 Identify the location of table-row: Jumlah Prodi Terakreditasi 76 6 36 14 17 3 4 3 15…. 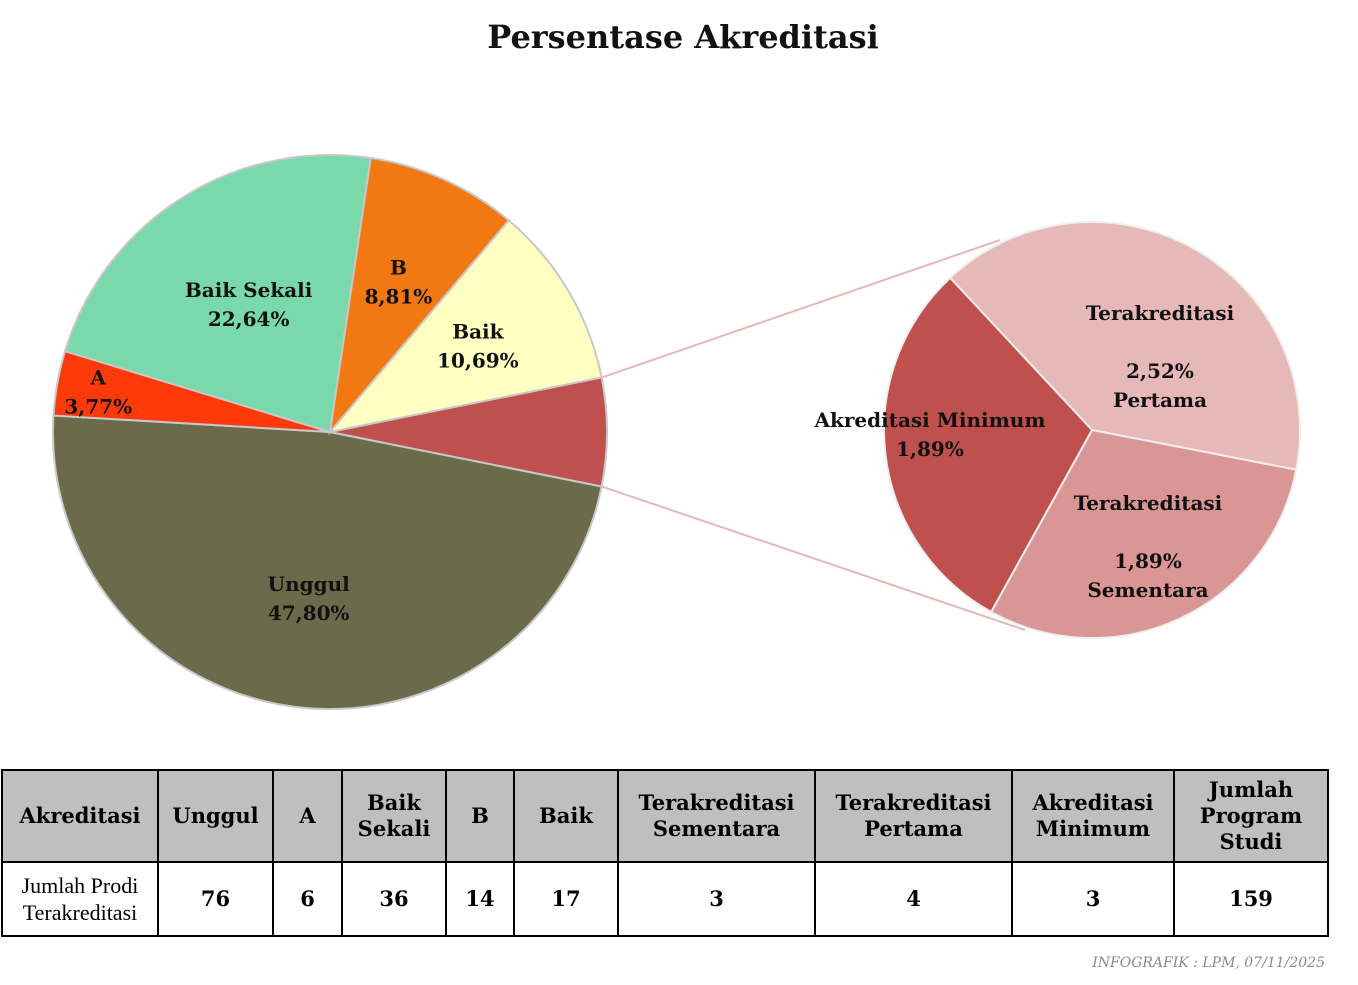
(665, 899).